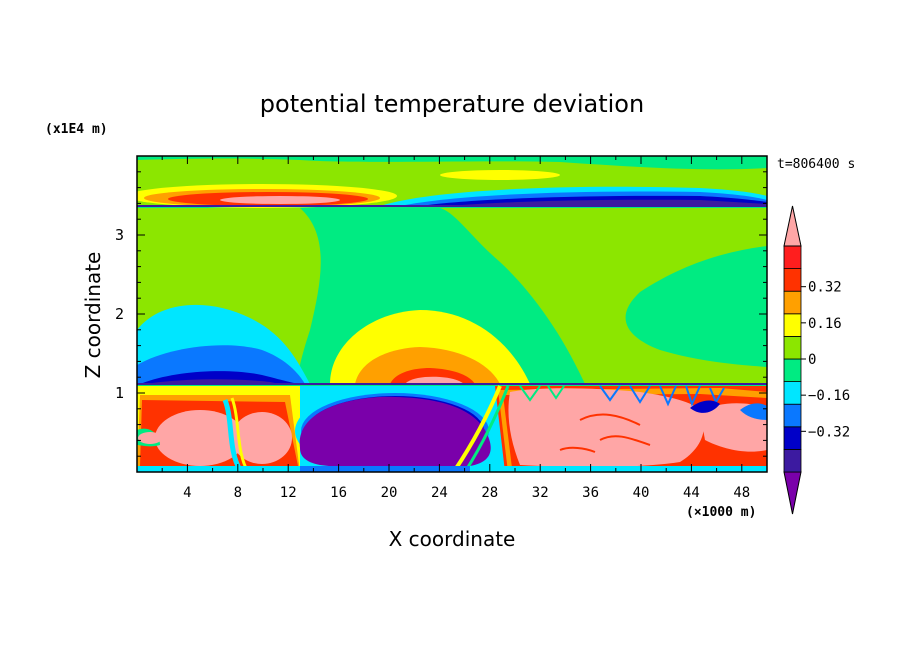 The width and height of the screenshot is (904, 654). What do you see at coordinates (829, 432) in the screenshot?
I see `colorbar-tick-label: −0.32` at bounding box center [829, 432].